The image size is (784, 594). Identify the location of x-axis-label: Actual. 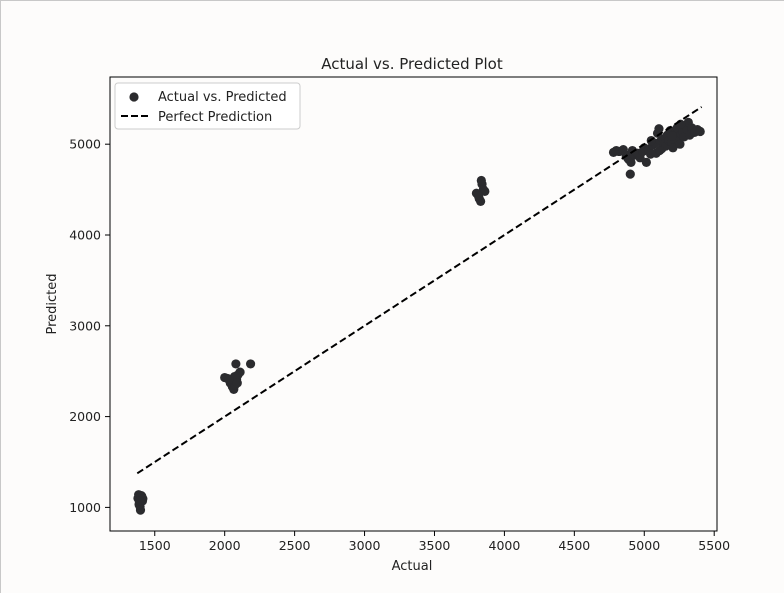
(412, 566).